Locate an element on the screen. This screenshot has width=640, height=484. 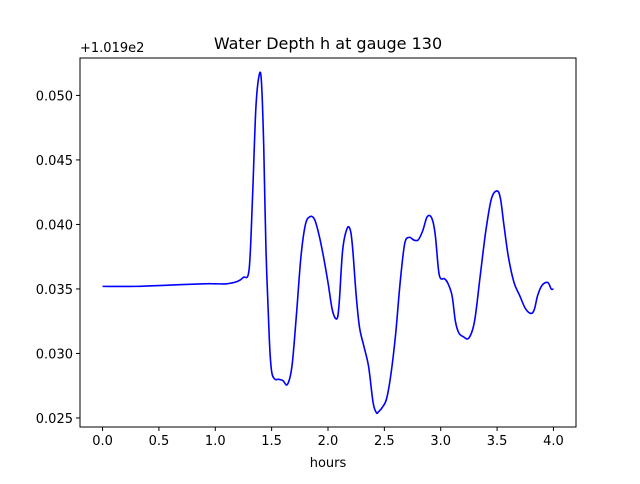
y-tick-label: 0.030 is located at coordinates (54, 354).